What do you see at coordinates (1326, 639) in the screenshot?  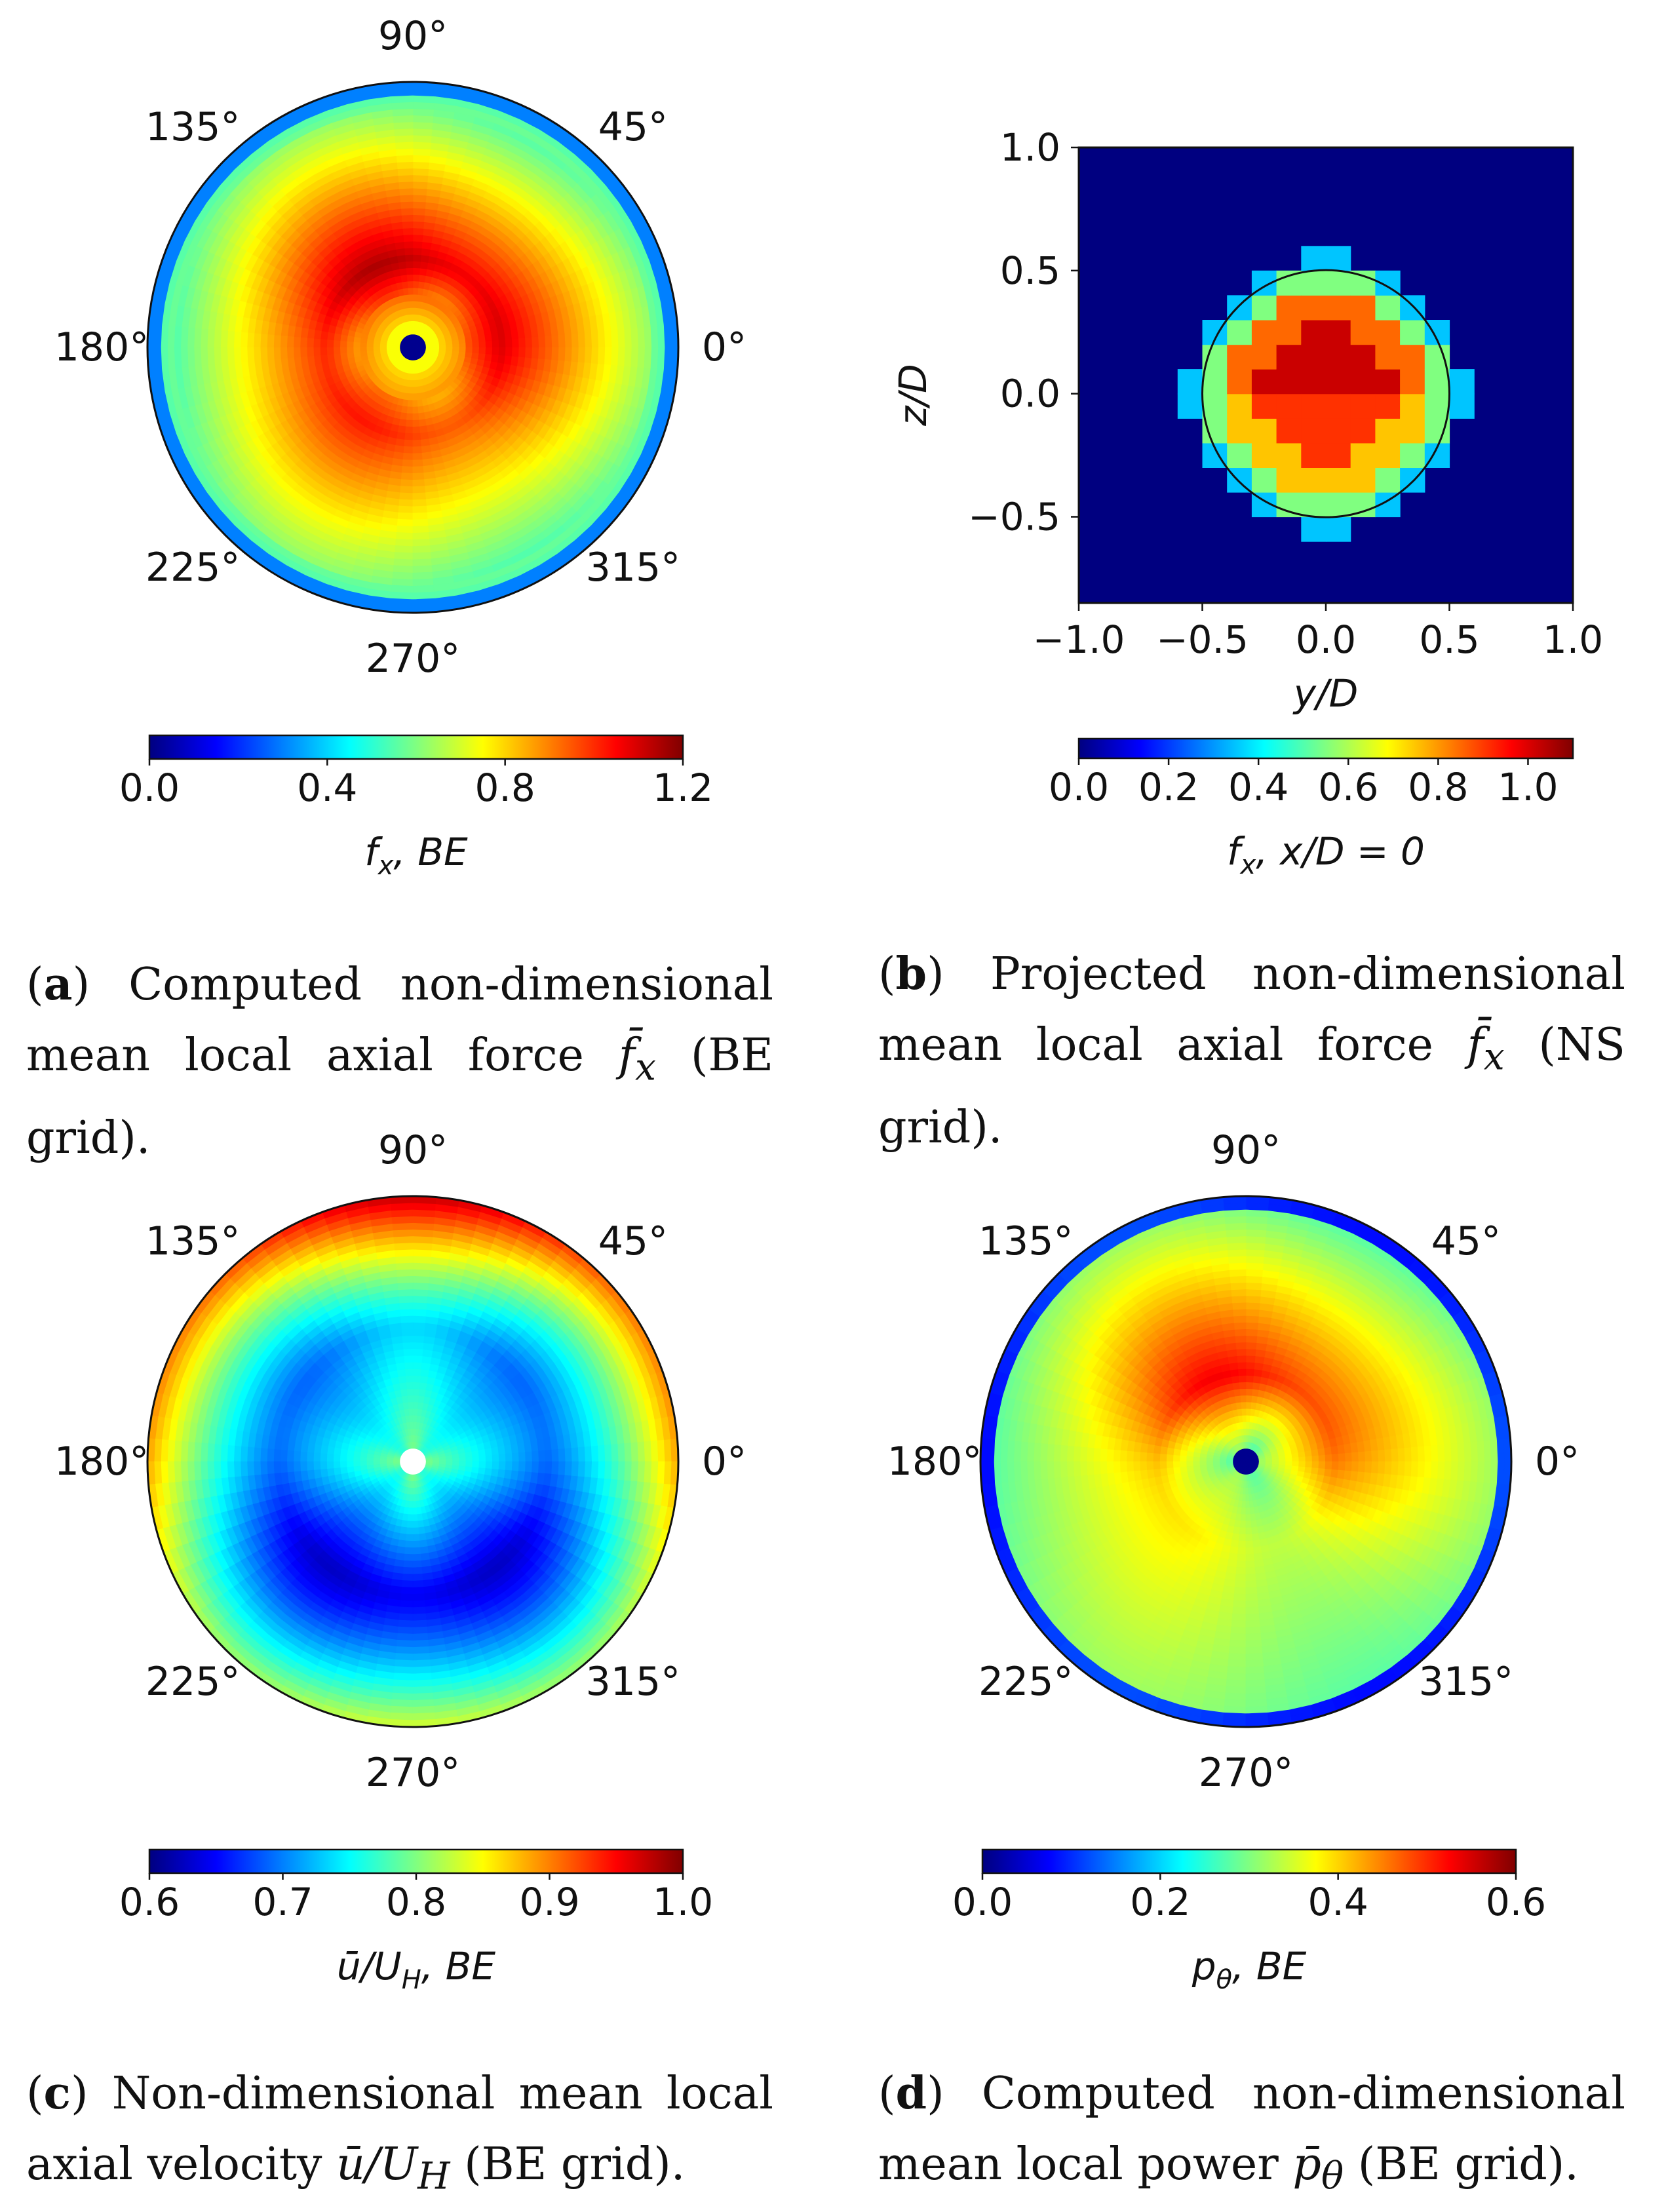 I see `b-xtick-label: 0.0` at bounding box center [1326, 639].